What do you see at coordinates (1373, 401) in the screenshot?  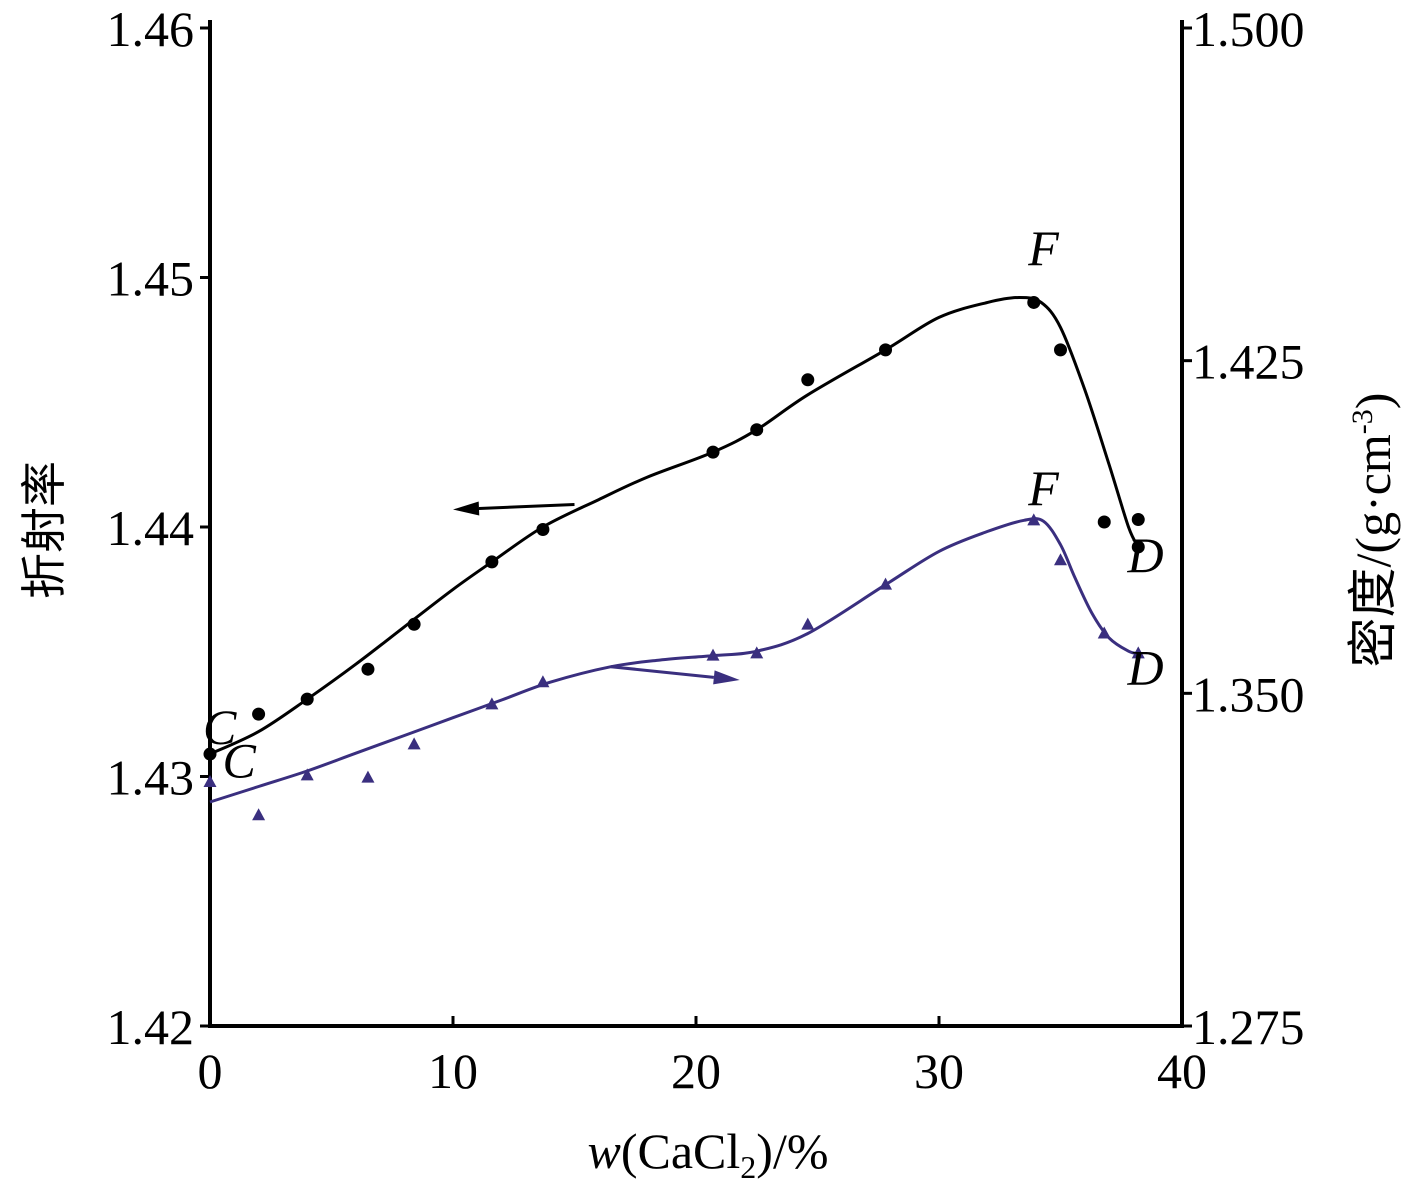 I see `right-axis-title-close: )` at bounding box center [1373, 401].